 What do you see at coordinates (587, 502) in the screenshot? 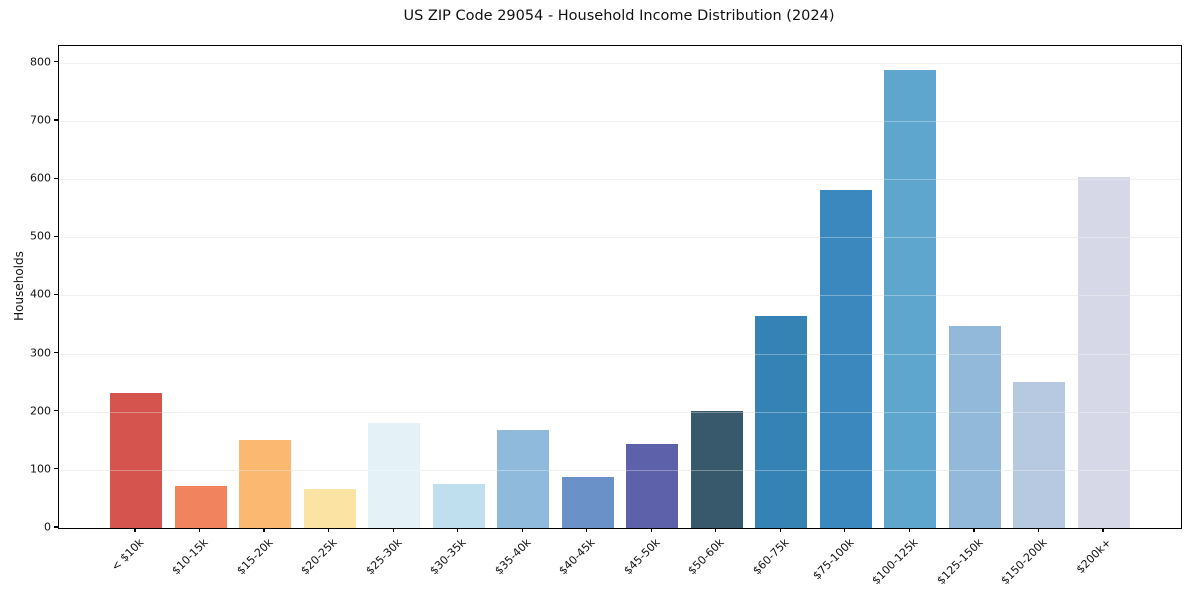
I see `bar-40-45k` at bounding box center [587, 502].